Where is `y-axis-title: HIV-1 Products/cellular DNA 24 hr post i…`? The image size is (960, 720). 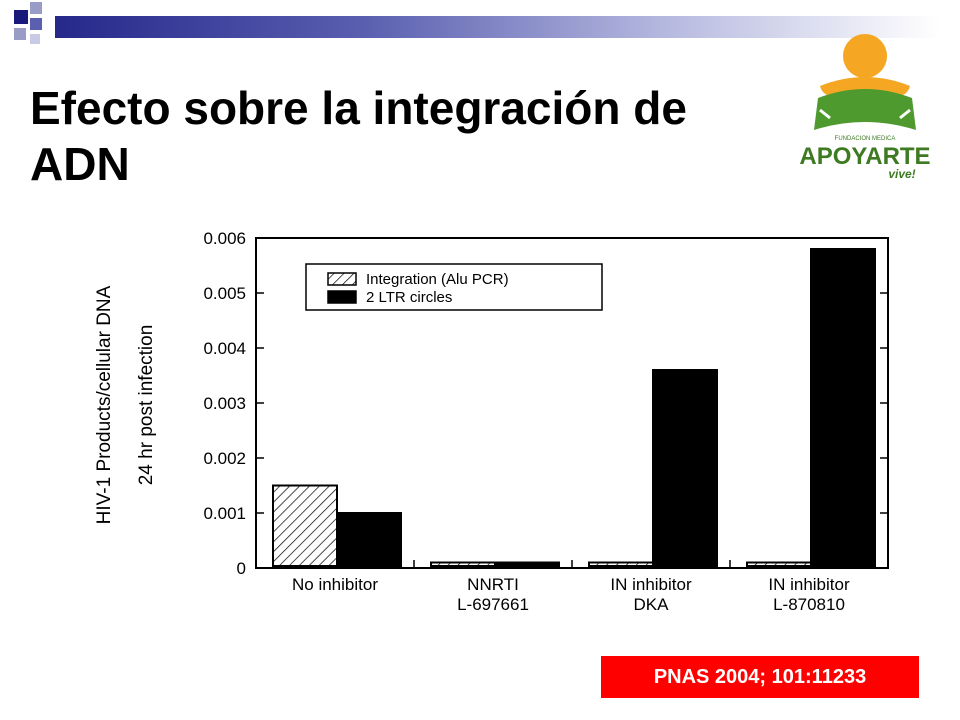 y-axis-title: HIV-1 Products/cellular DNA 24 hr post i… is located at coordinates (125, 404).